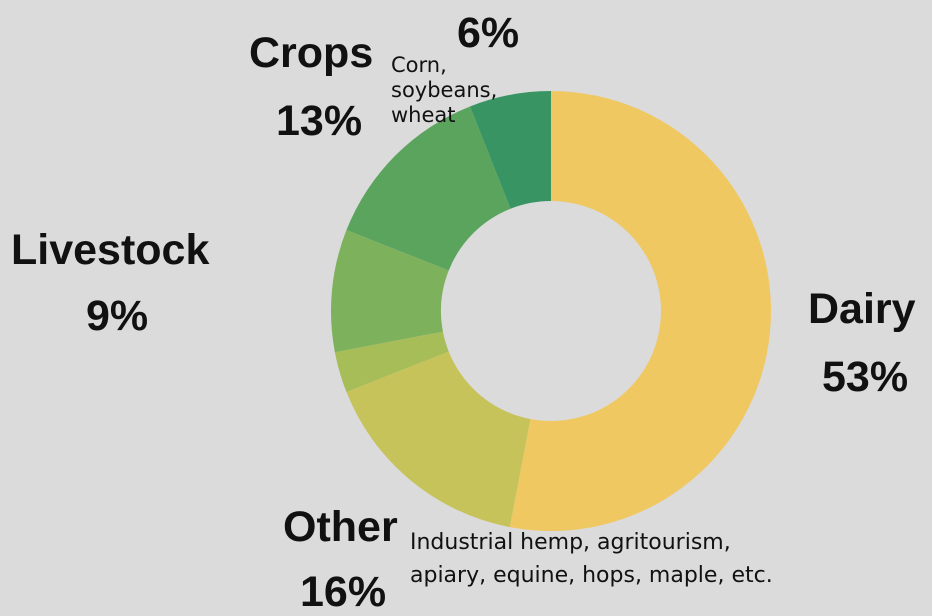 The width and height of the screenshot is (932, 616). Describe the element at coordinates (488, 33) in the screenshot. I see `grains-value-label: 6%` at that location.